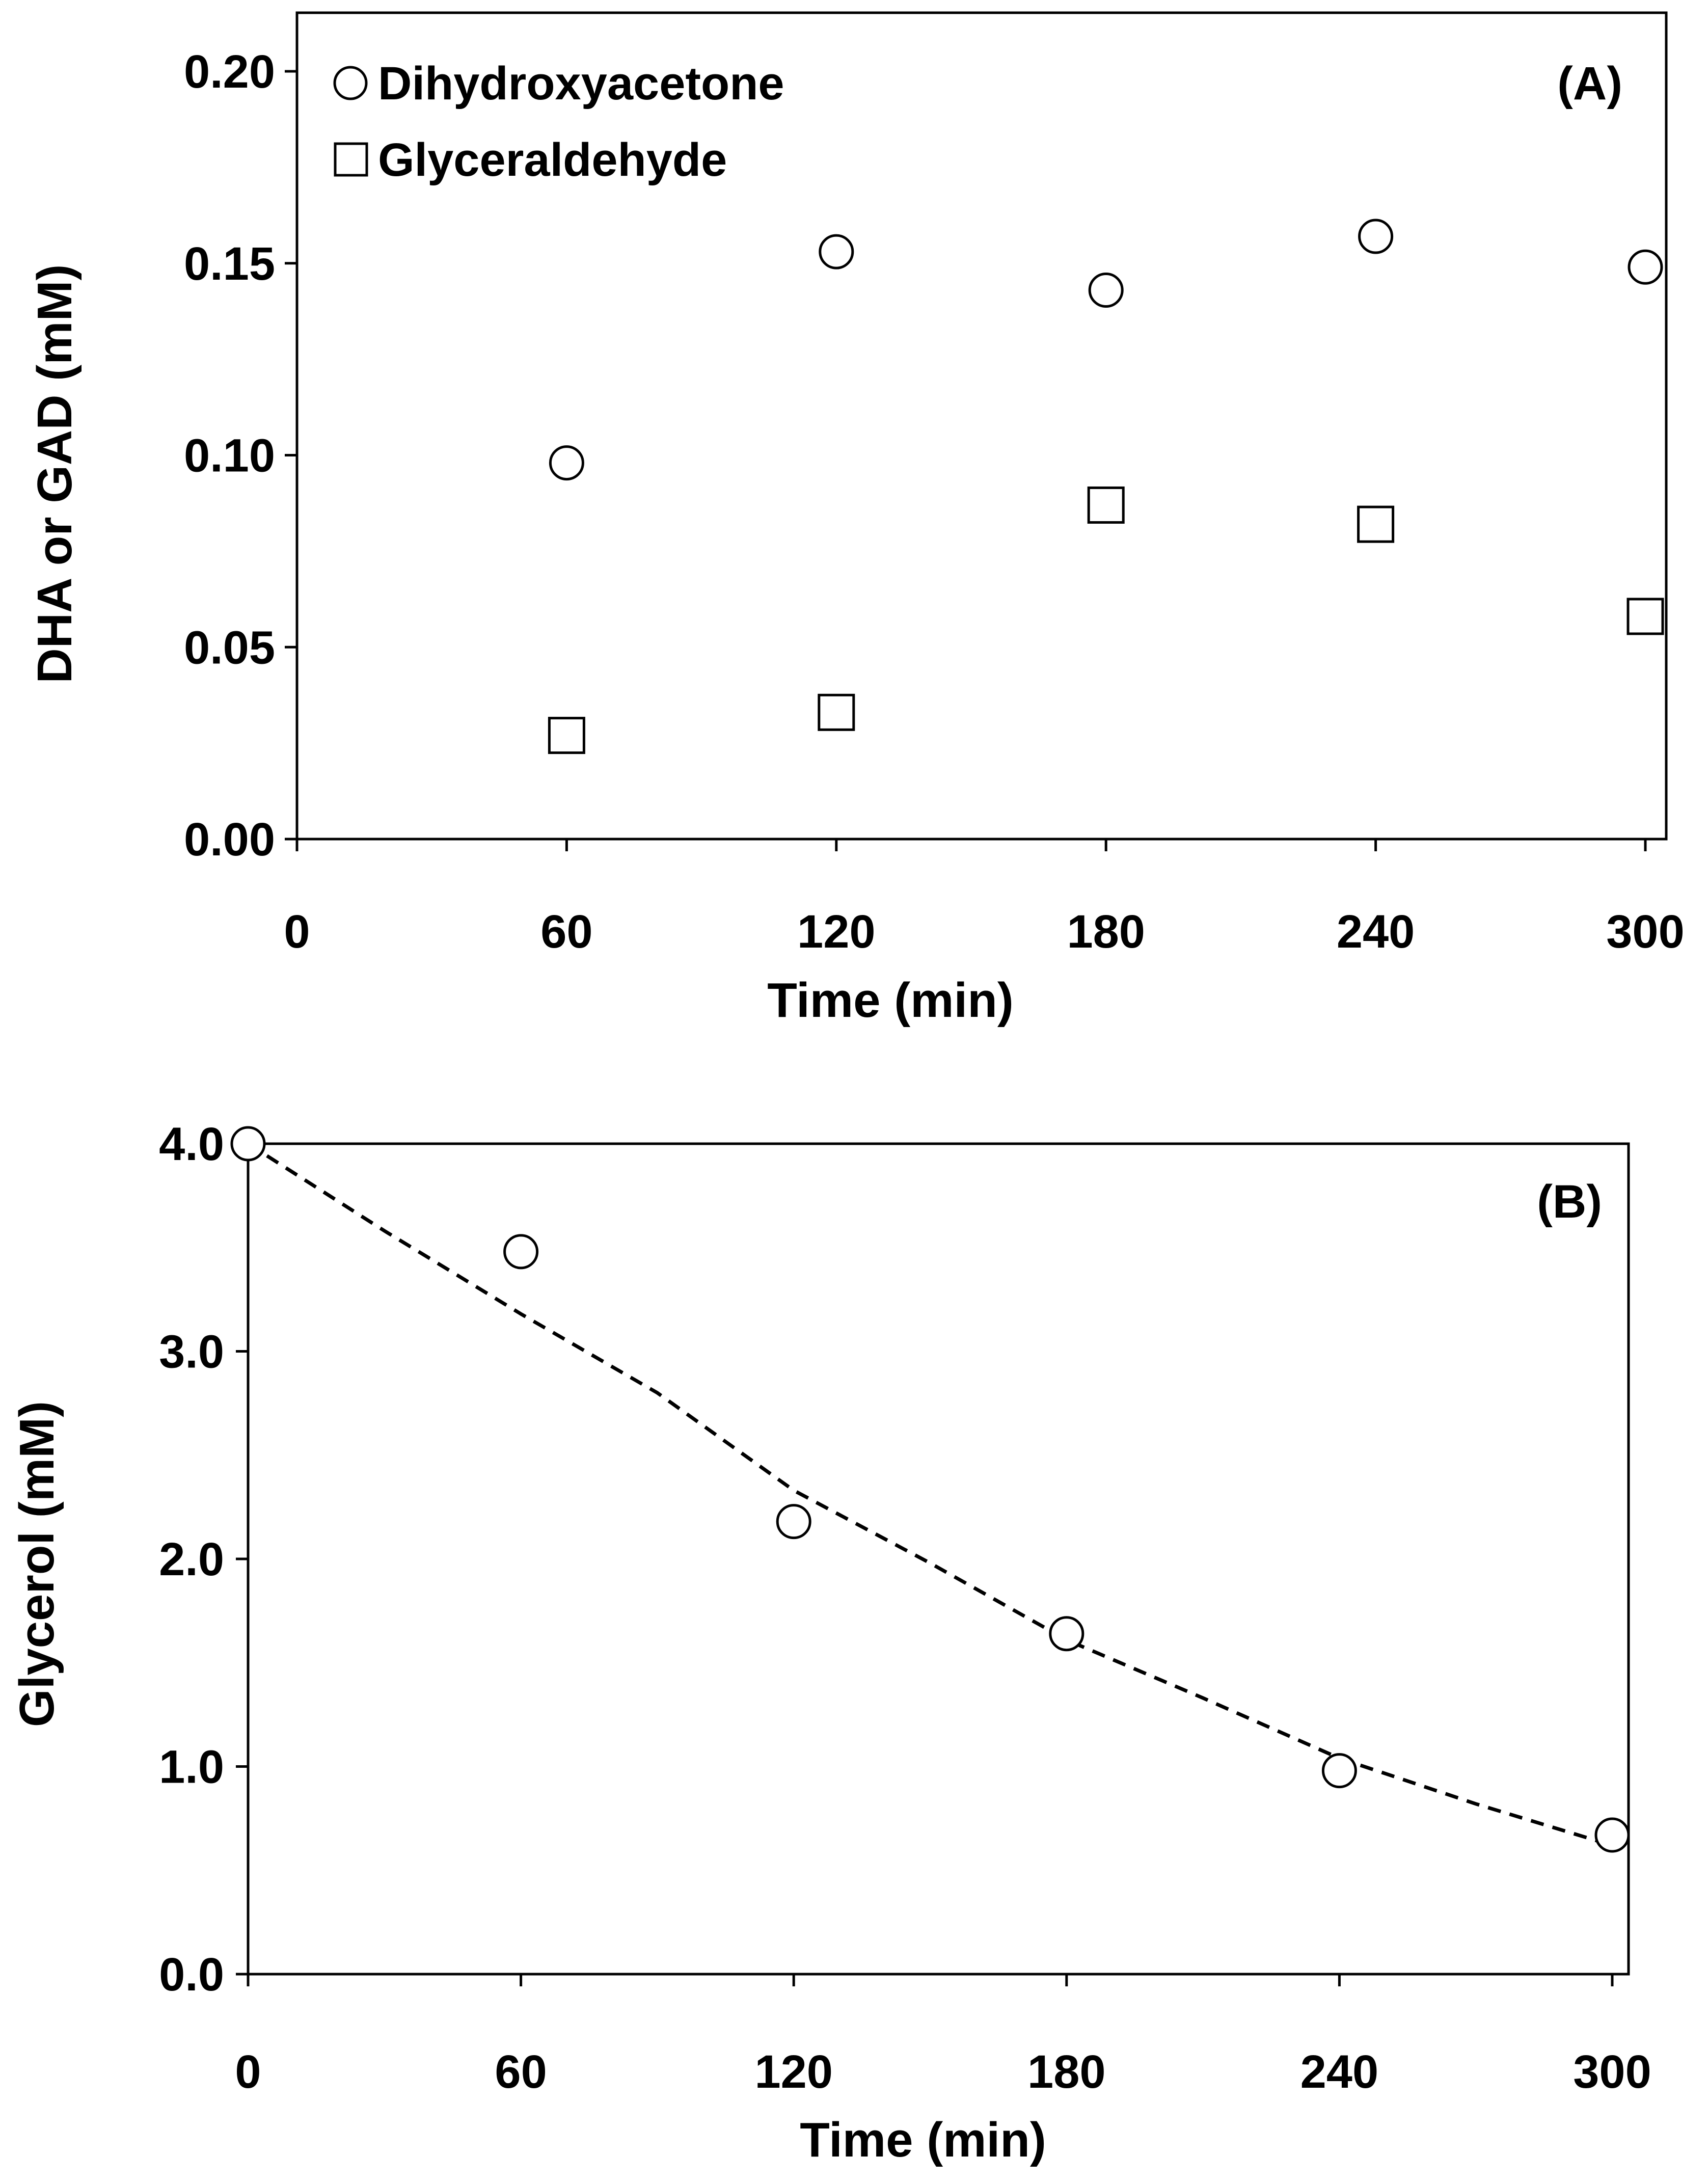 The height and width of the screenshot is (2183, 1708). I want to click on legend-circle-marker, so click(351, 83).